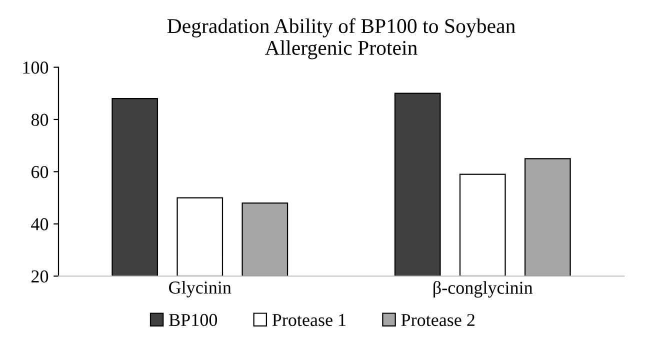 The width and height of the screenshot is (650, 354). Describe the element at coordinates (39, 224) in the screenshot. I see `y-tick-label: 40` at that location.